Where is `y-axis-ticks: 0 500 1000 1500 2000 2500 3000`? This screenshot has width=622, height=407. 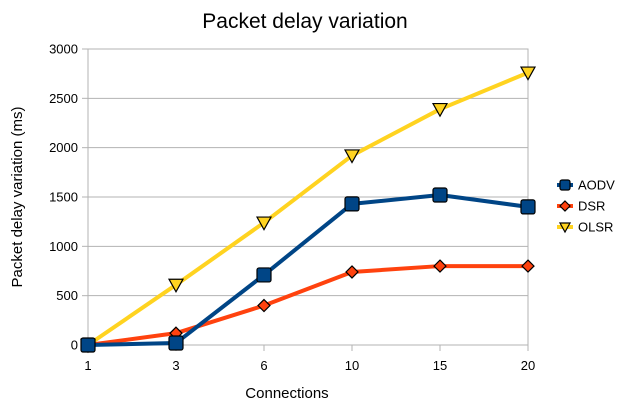 y-axis-ticks: 0 500 1000 1500 2000 2500 3000 is located at coordinates (68, 197).